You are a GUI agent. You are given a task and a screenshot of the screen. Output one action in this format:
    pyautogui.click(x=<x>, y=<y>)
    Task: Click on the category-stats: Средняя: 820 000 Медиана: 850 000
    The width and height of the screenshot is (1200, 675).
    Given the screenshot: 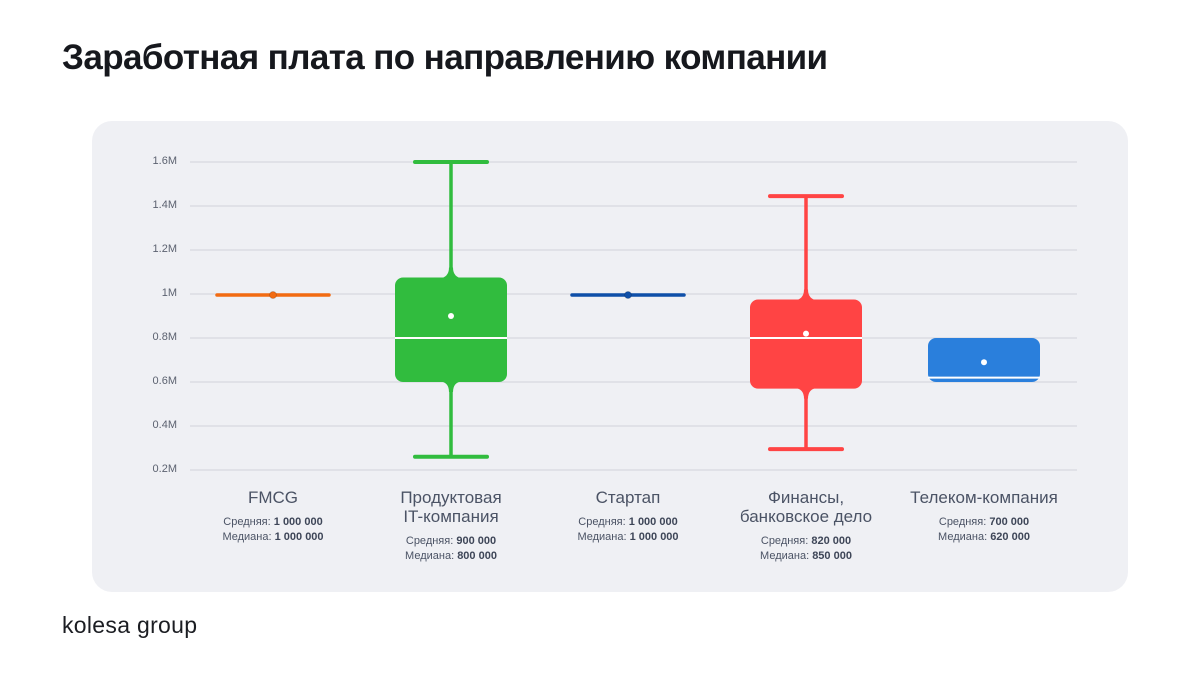 What is the action you would take?
    pyautogui.click(x=806, y=549)
    